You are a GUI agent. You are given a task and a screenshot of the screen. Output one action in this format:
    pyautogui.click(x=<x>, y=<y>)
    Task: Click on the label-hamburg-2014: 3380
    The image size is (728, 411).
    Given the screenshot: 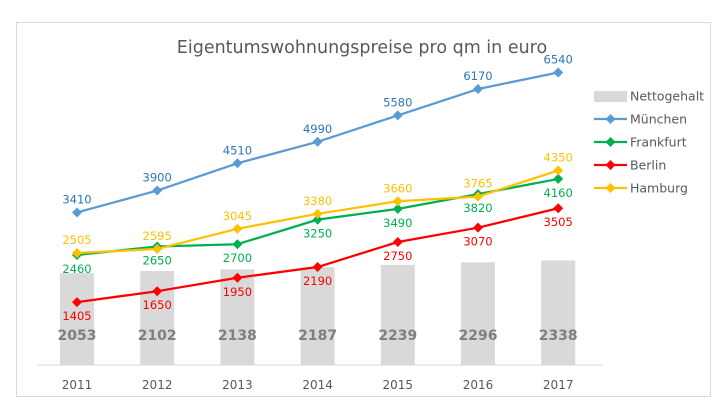 What is the action you would take?
    pyautogui.click(x=317, y=201)
    